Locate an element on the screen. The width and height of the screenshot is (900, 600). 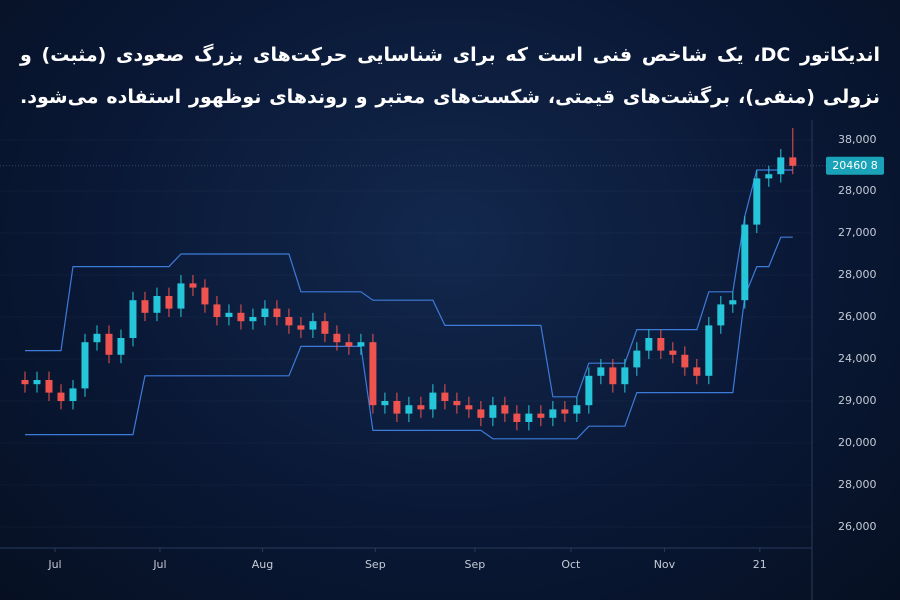
last-price-label: 20460 8 is located at coordinates (855, 165).